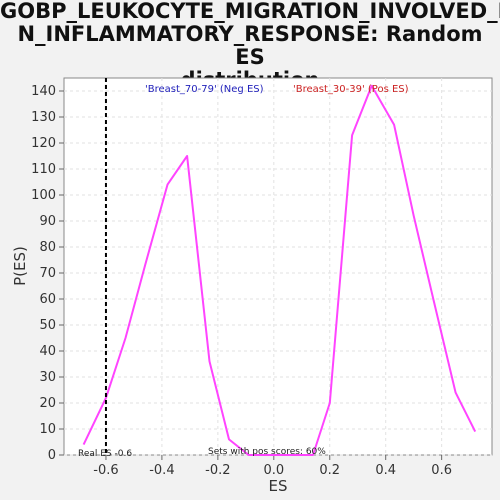 The height and width of the screenshot is (500, 500). I want to click on y-tick-label: 10, so click(47, 429).